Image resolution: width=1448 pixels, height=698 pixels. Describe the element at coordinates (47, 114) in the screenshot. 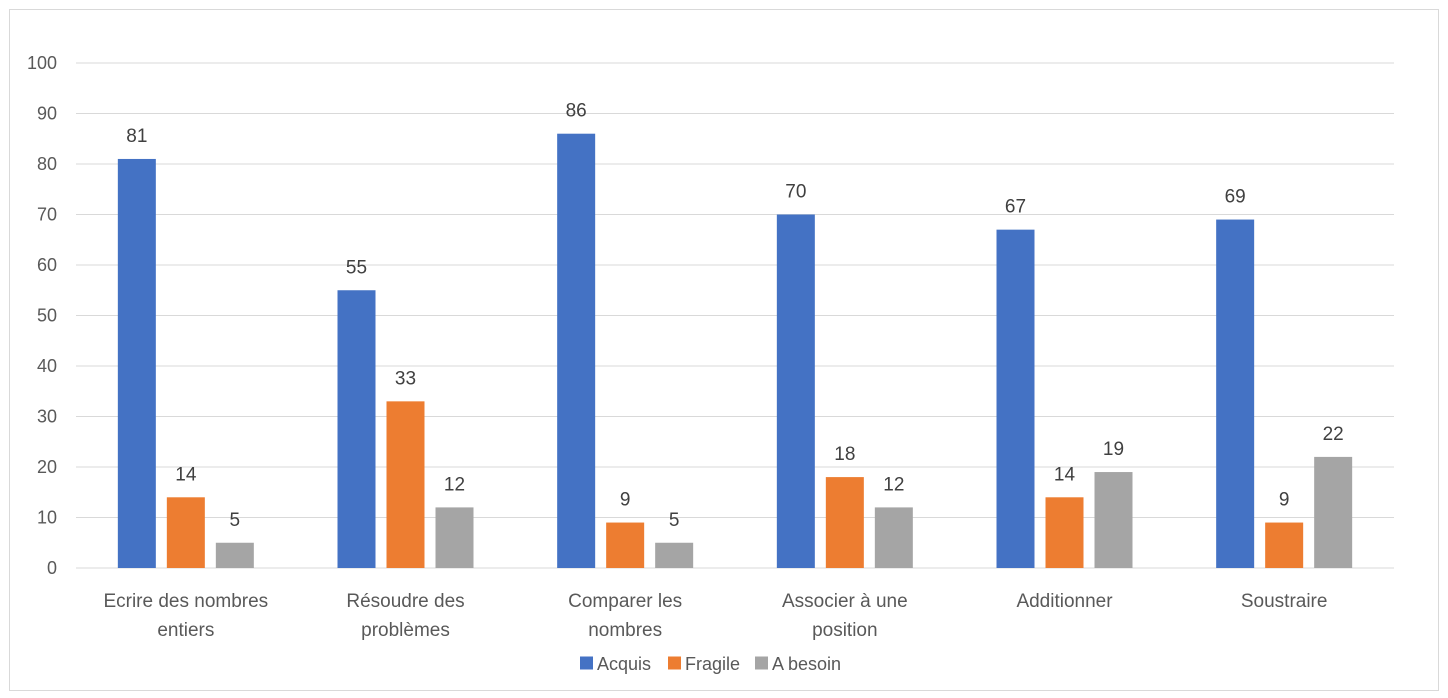

I see `y-tick-label: 90` at that location.